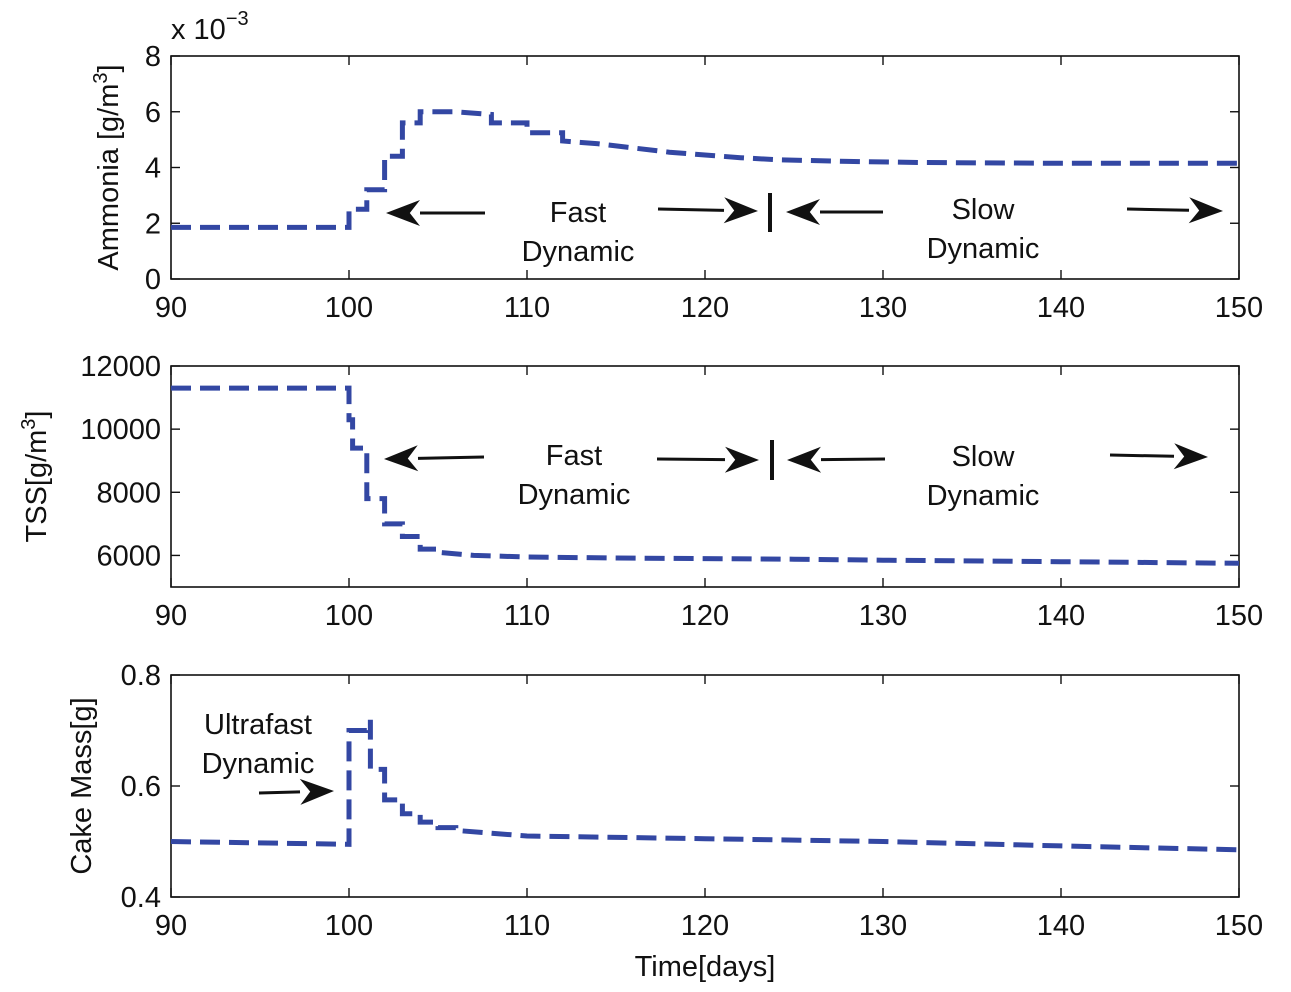 This screenshot has width=1291, height=992. Describe the element at coordinates (153, 280) in the screenshot. I see `y-tick-label: 0` at that location.